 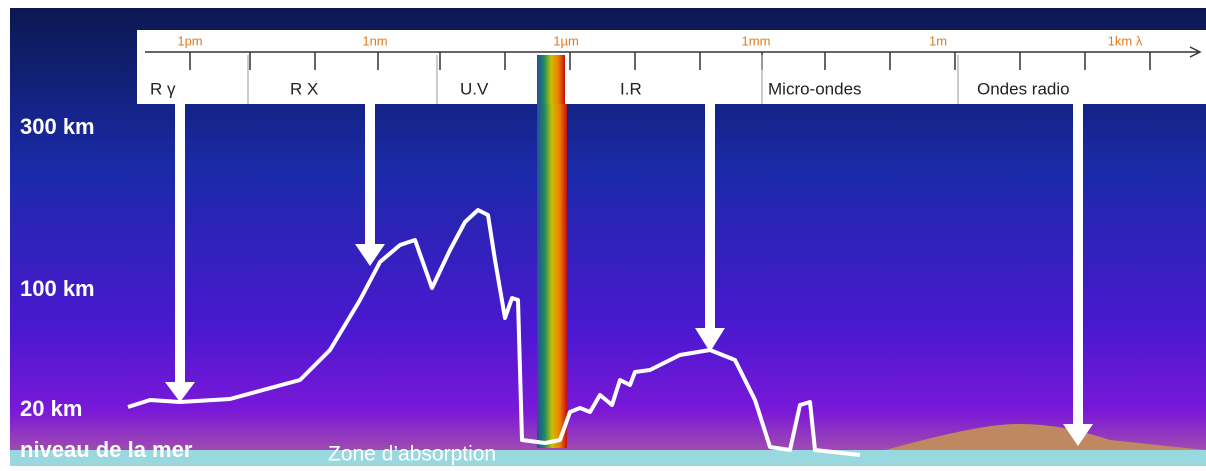 What do you see at coordinates (552, 251) in the screenshot?
I see `spectrum` at bounding box center [552, 251].